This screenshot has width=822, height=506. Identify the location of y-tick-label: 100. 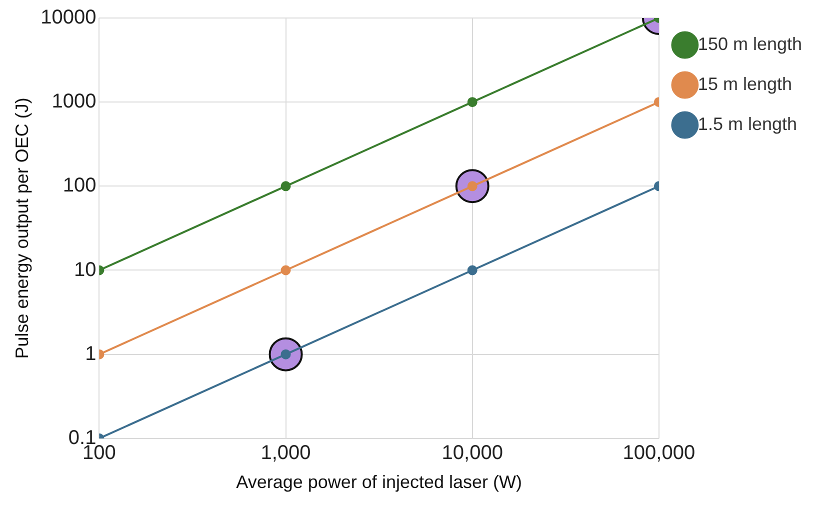
(79, 185).